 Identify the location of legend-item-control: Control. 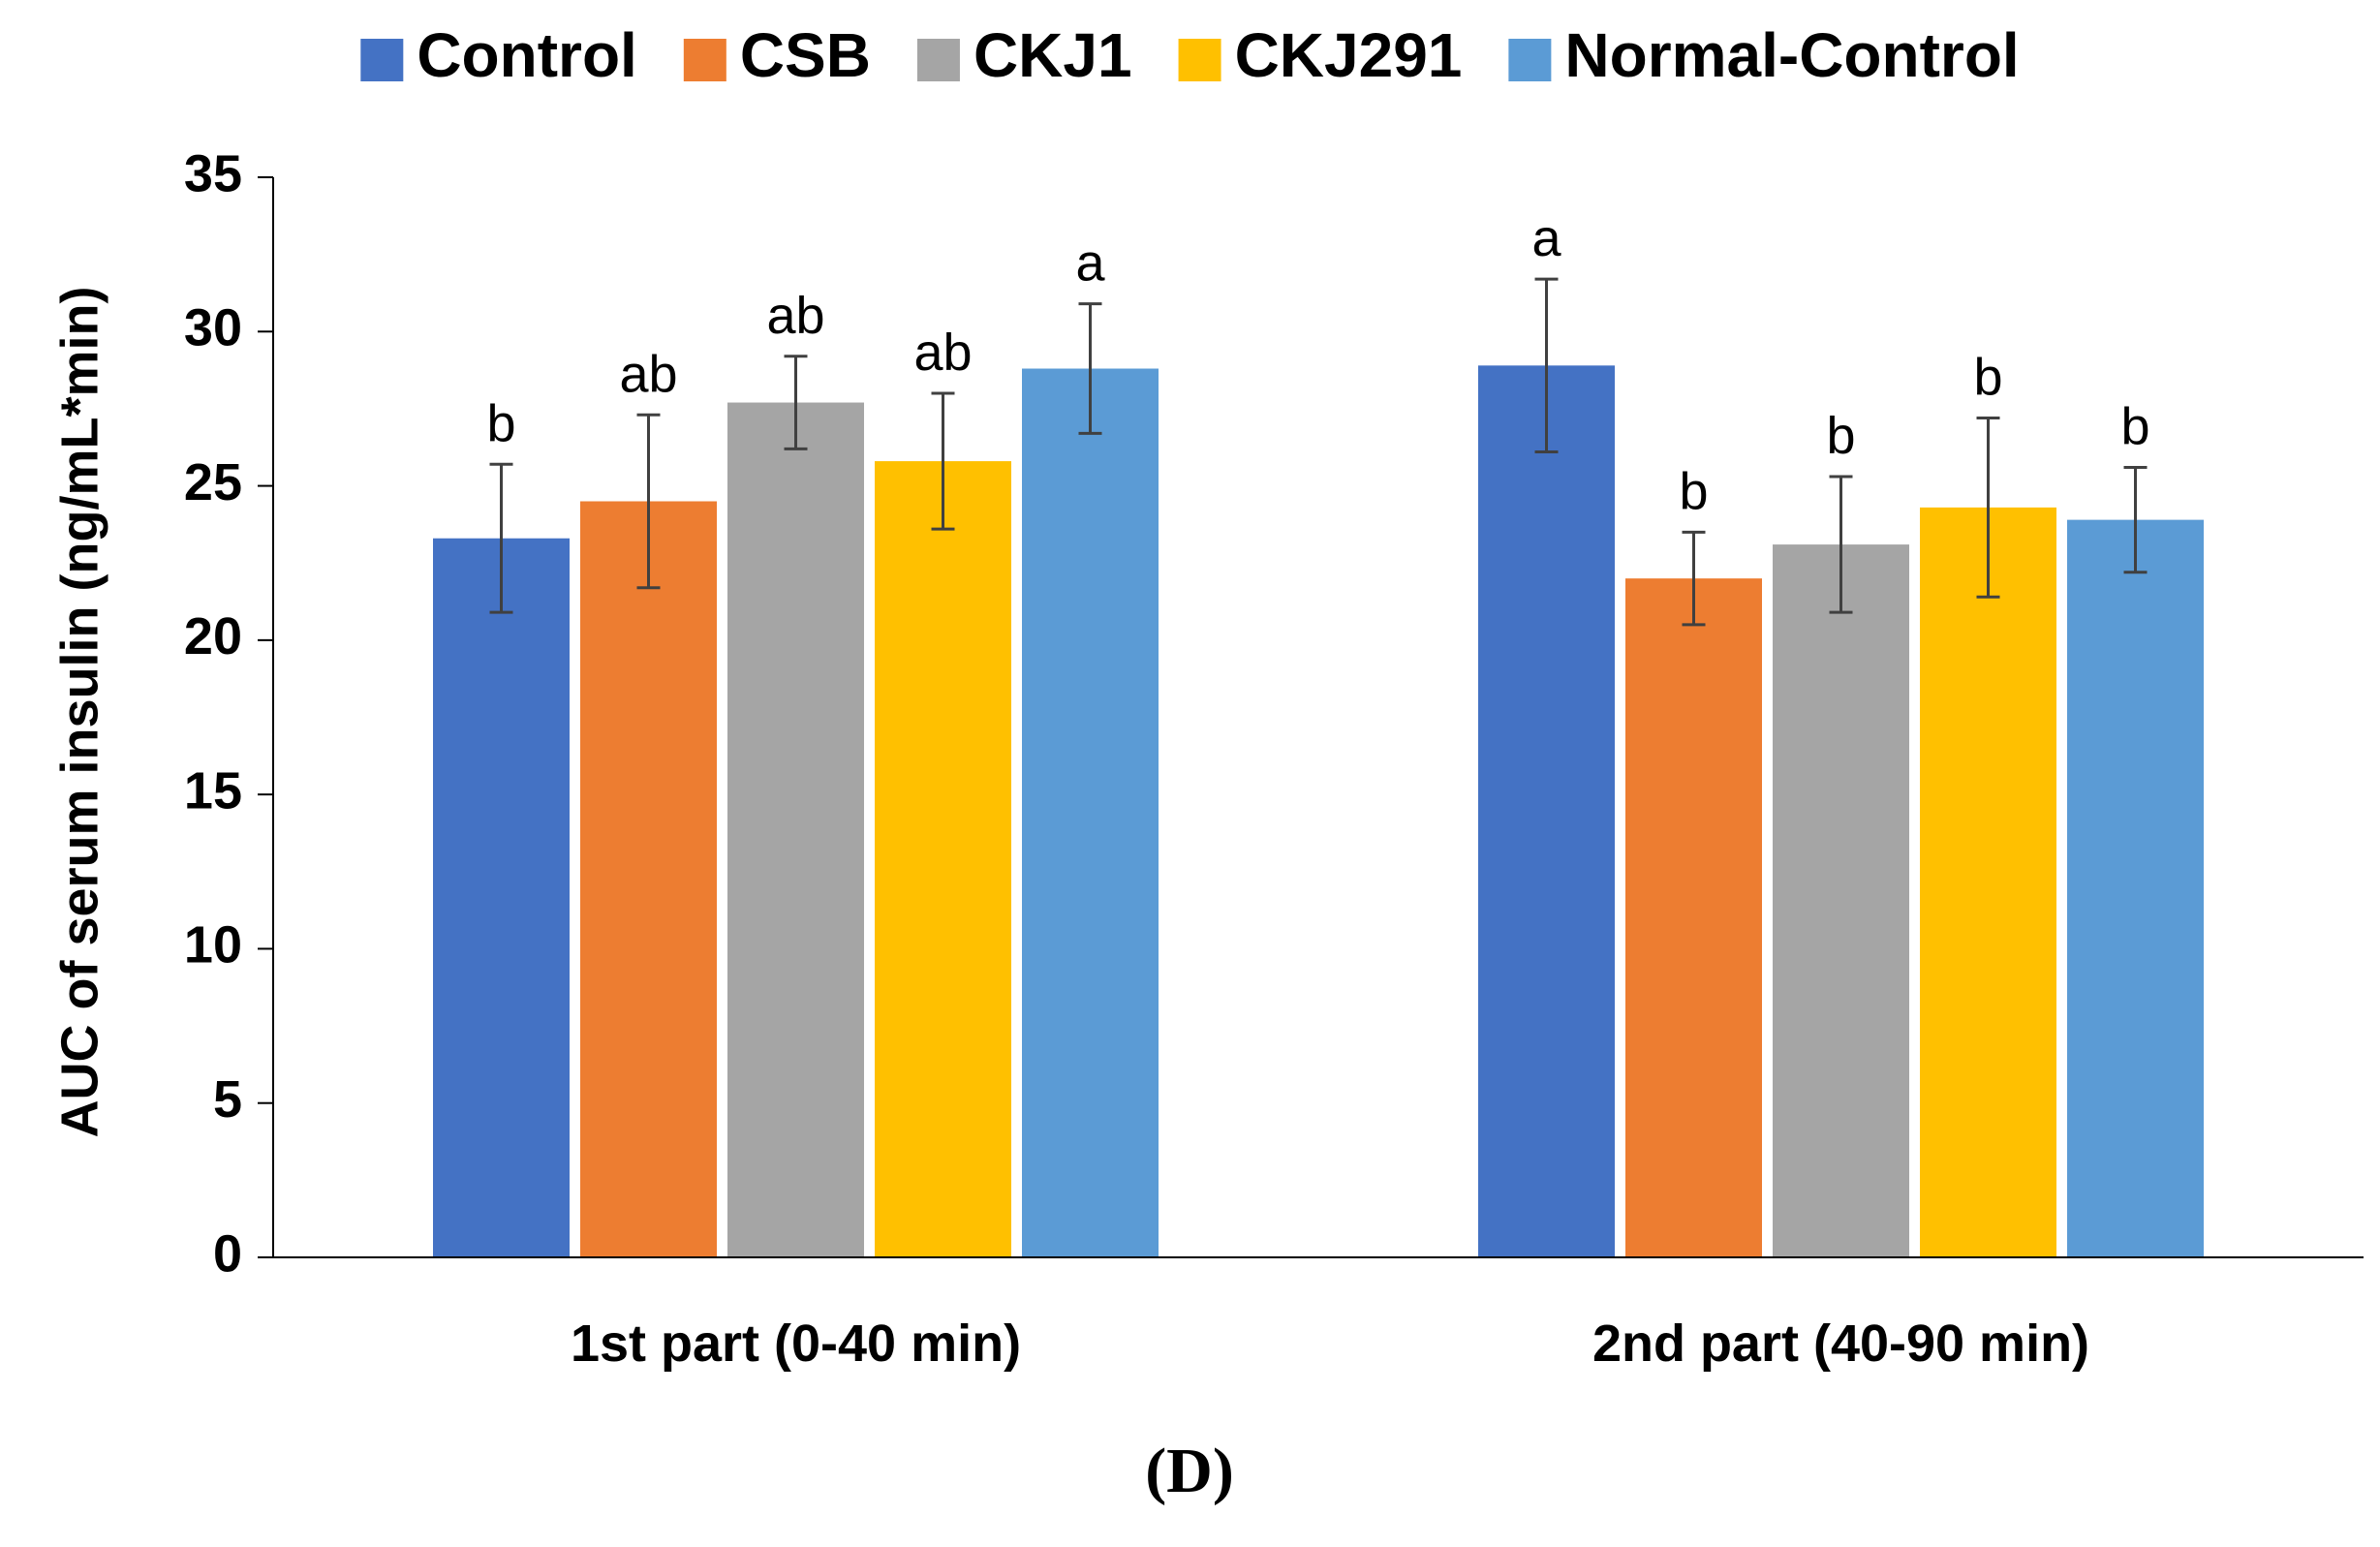
(498, 55).